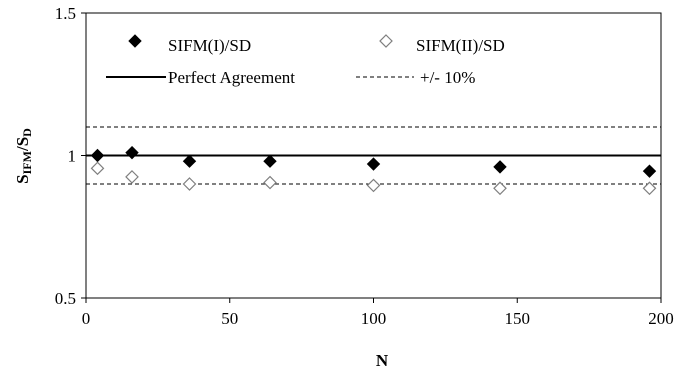  What do you see at coordinates (231, 77) in the screenshot?
I see `legend-label-perfect-agreement: Perfect Agreement` at bounding box center [231, 77].